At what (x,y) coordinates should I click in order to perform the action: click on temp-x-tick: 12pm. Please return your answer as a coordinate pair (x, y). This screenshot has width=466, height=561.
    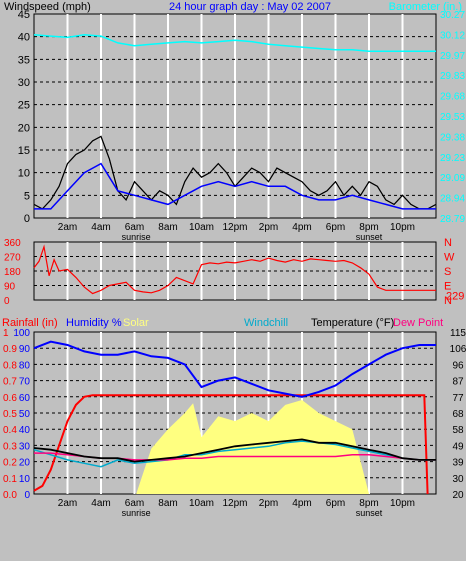
    Looking at the image, I should click on (234, 503).